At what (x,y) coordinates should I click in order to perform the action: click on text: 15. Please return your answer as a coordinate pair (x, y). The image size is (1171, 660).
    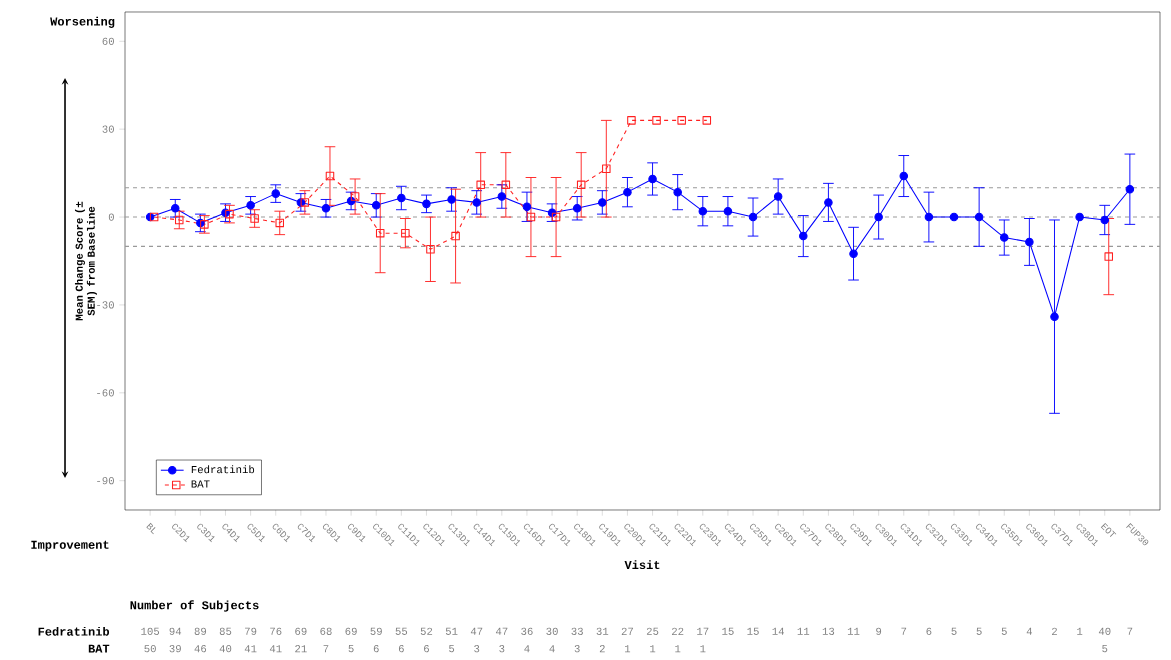
    Looking at the image, I should click on (753, 631).